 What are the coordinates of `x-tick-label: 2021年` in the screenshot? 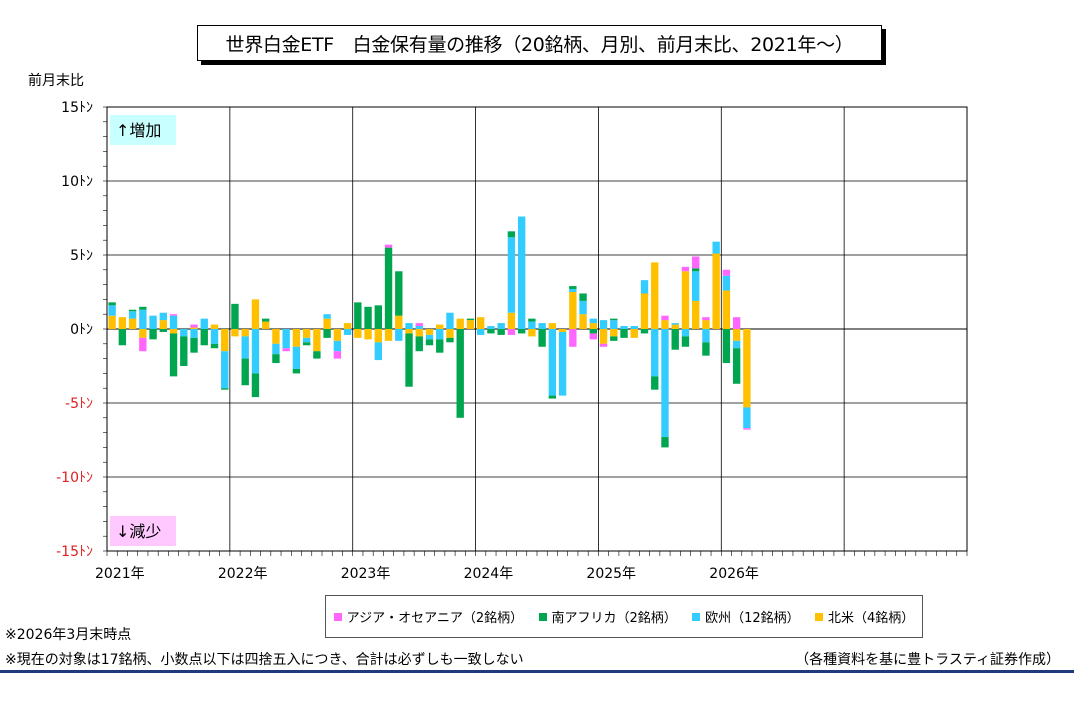 It's located at (120, 574).